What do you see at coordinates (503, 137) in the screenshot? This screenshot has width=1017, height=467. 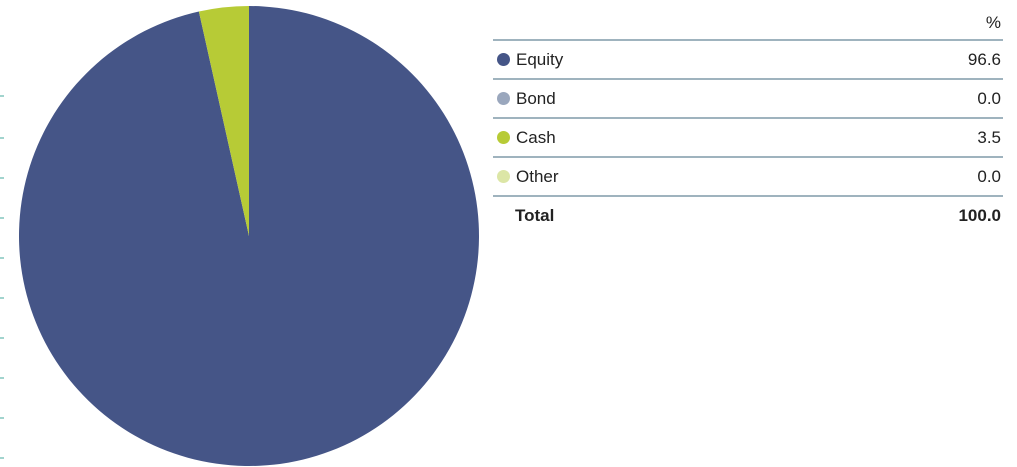 I see `cash-swatch` at bounding box center [503, 137].